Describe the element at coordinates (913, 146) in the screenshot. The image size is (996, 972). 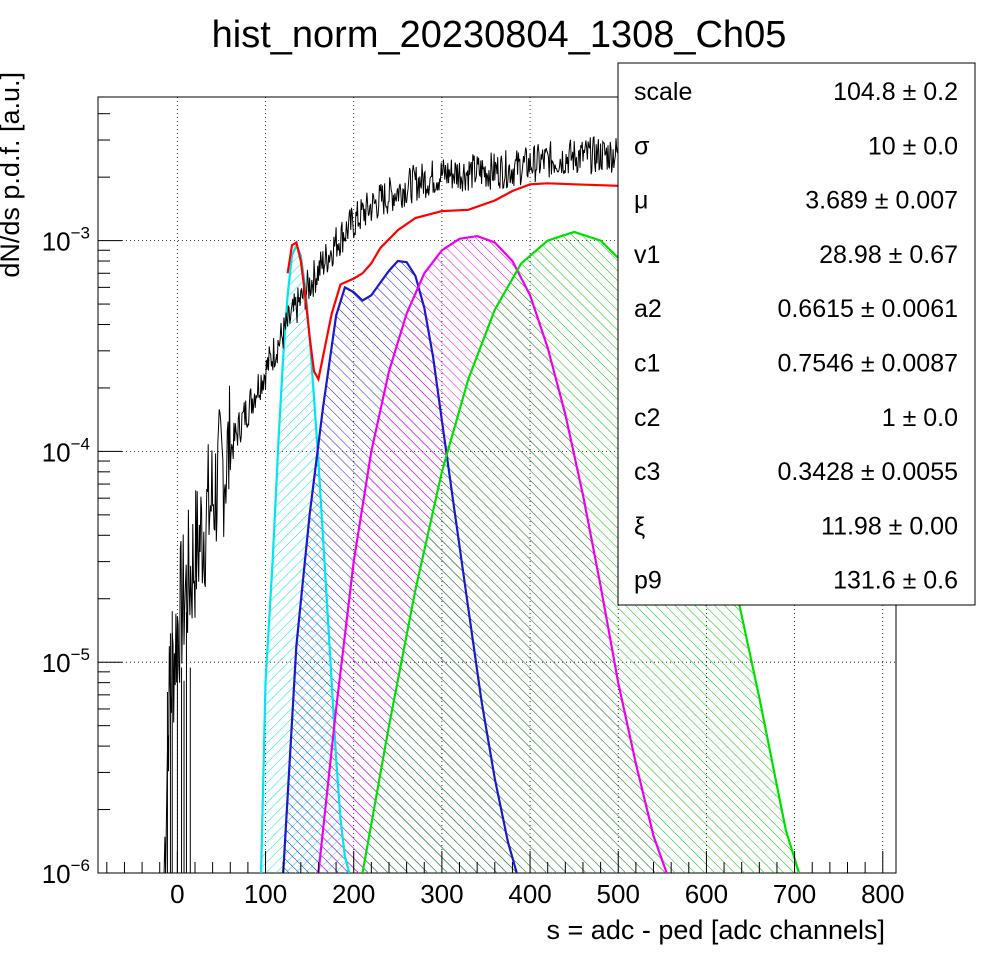
I see `stats-param-value: 10 ± 0.0` at that location.